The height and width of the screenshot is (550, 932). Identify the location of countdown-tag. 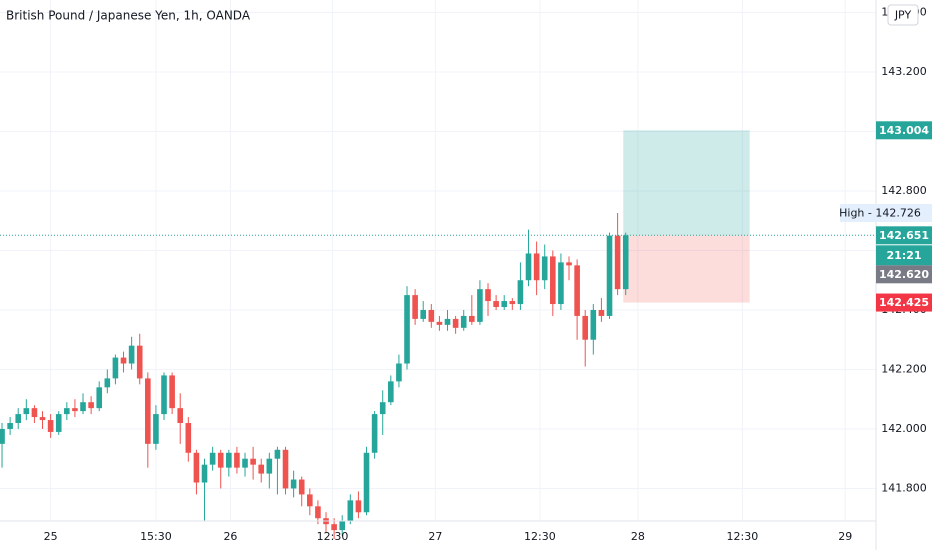
(904, 255).